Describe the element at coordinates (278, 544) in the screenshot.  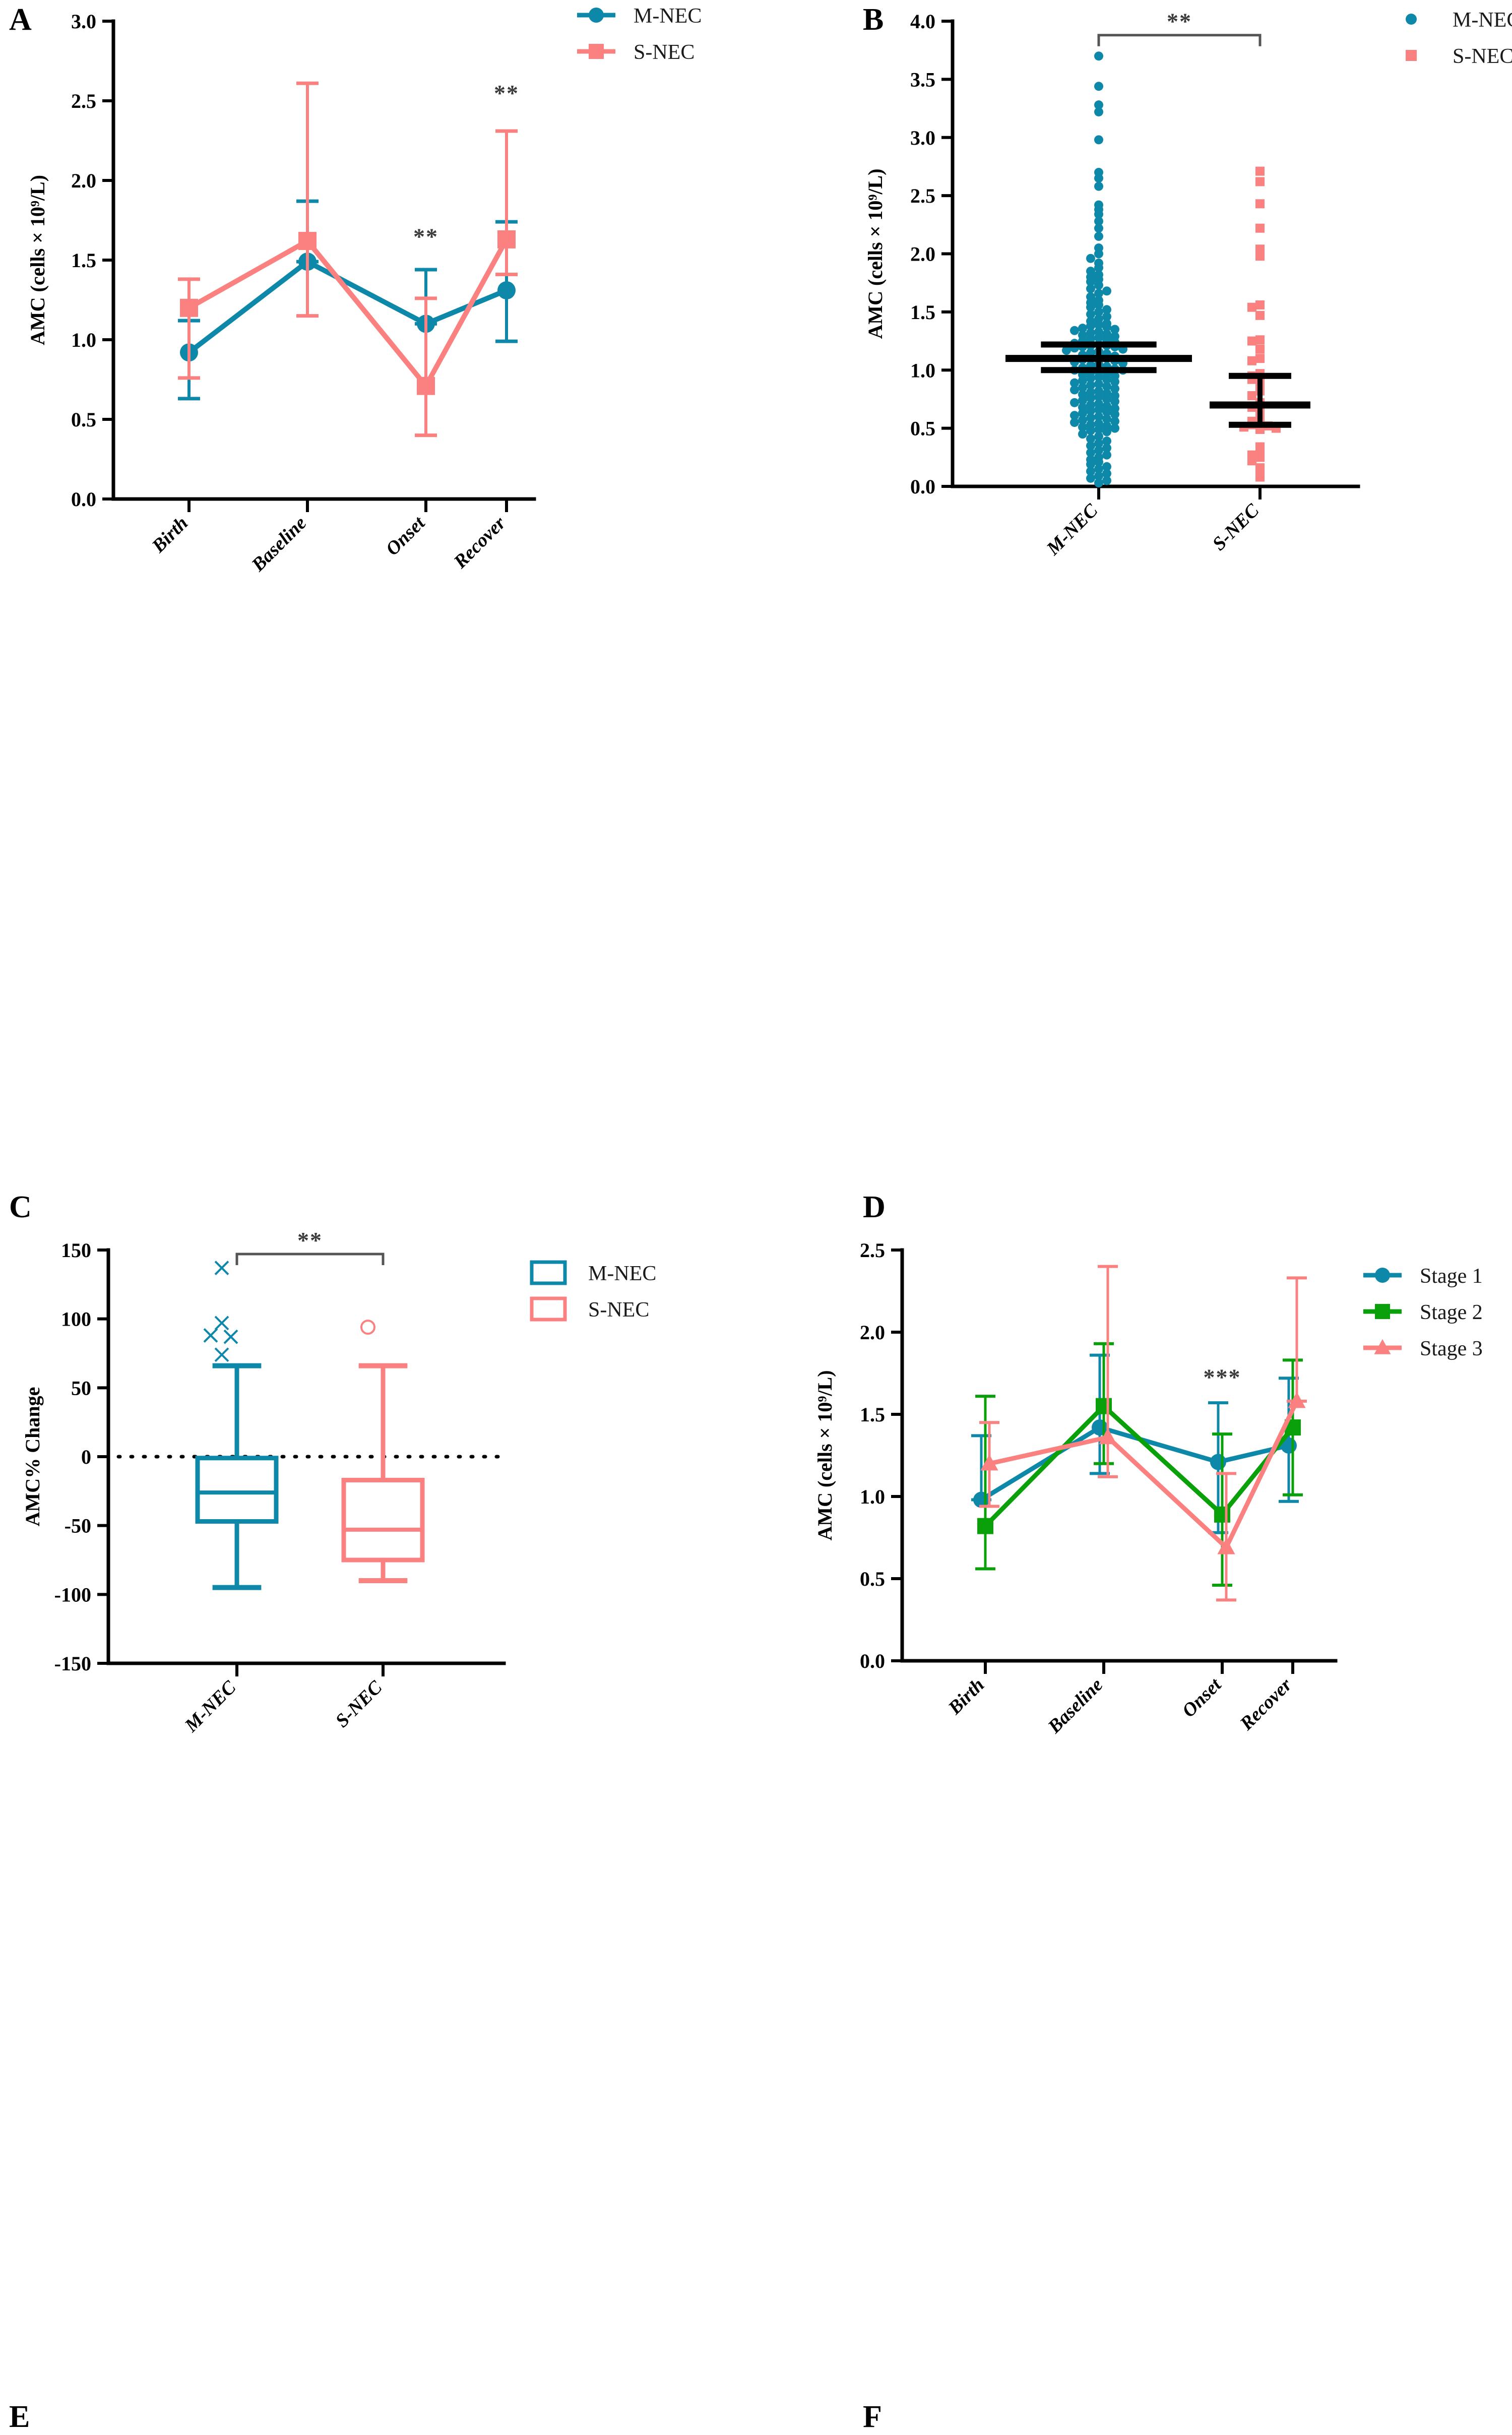
I see `svg-text: Baseline` at that location.